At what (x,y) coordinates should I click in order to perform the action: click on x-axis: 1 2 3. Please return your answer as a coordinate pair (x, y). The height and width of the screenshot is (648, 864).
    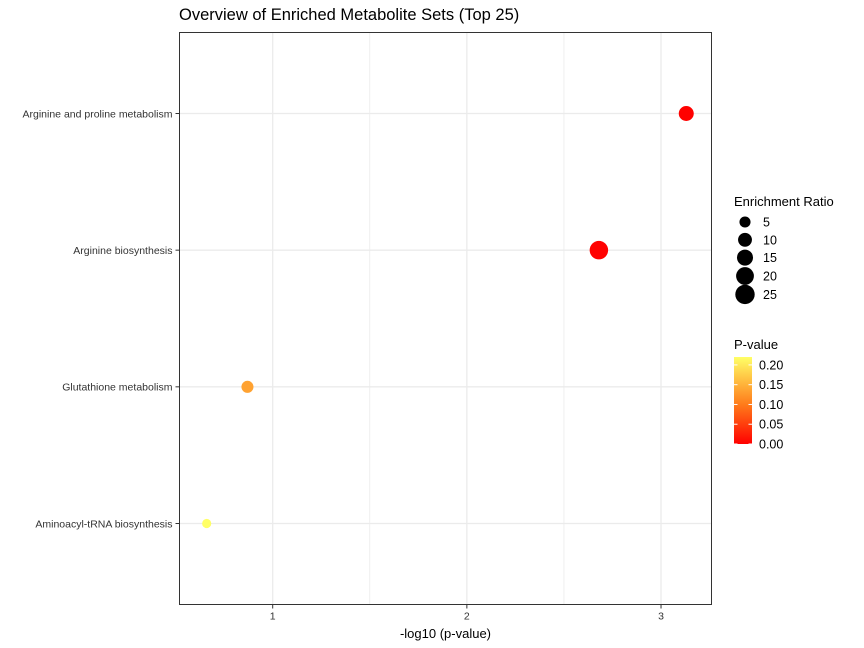
    Looking at the image, I should click on (467, 613).